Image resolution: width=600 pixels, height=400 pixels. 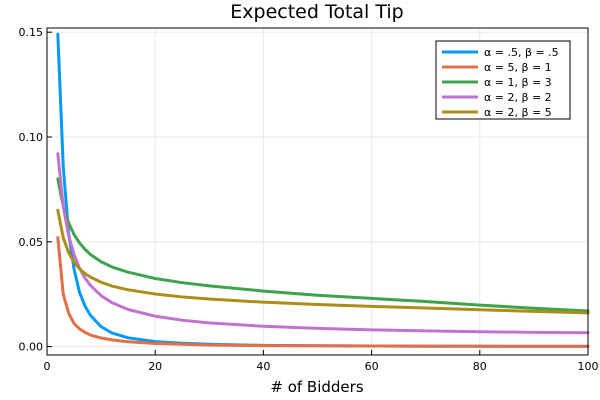 What do you see at coordinates (316, 12) in the screenshot?
I see `chart-title: Expected Total Tip` at bounding box center [316, 12].